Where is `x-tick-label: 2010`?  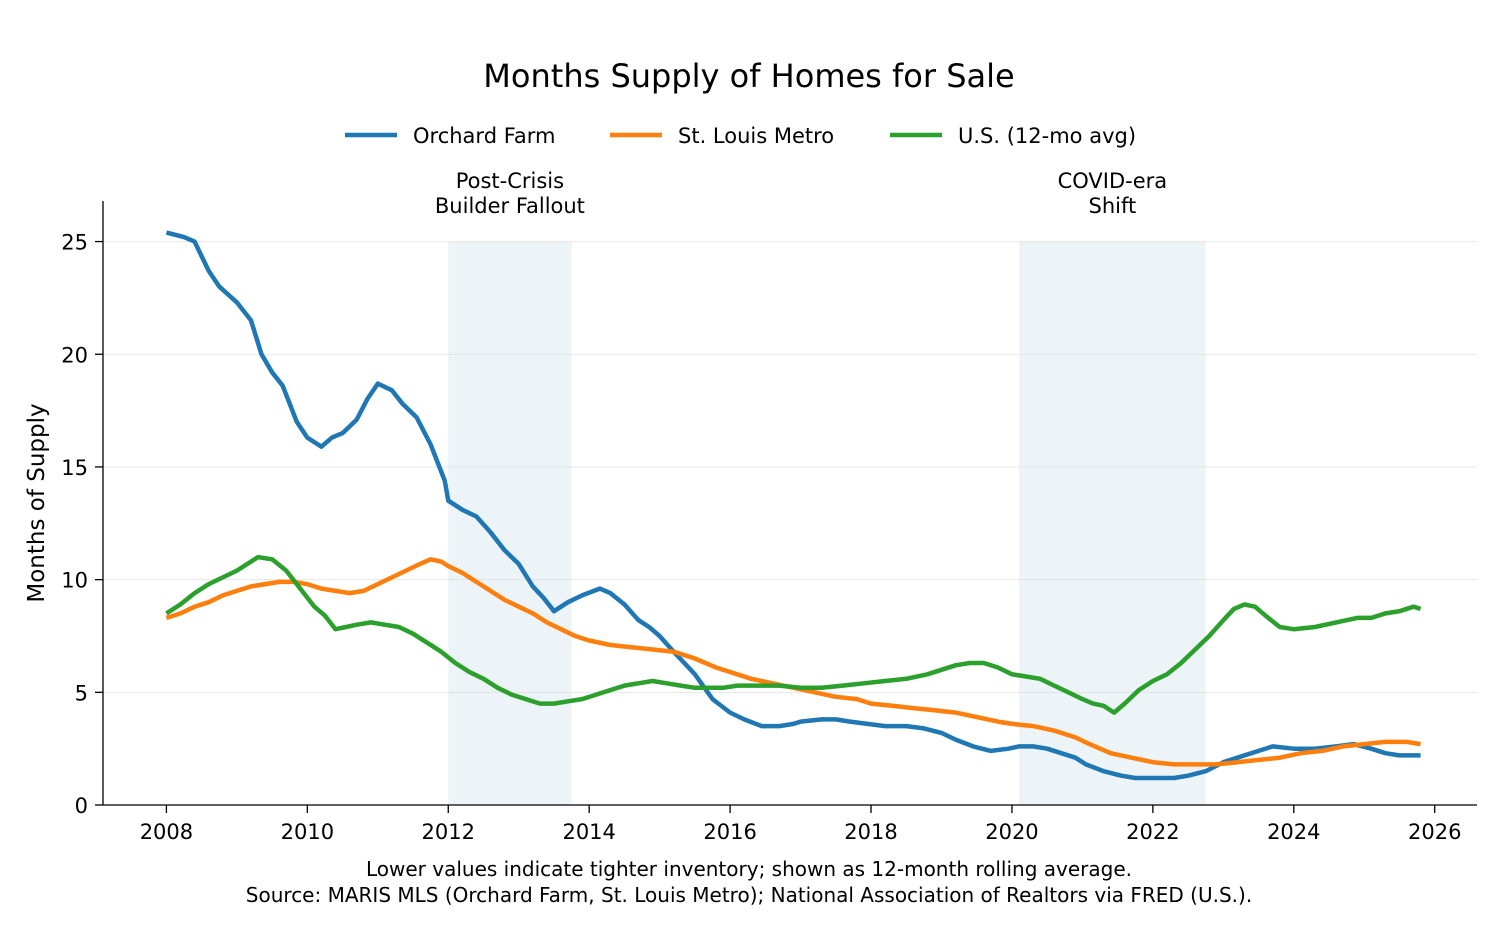 x-tick-label: 2010 is located at coordinates (307, 832).